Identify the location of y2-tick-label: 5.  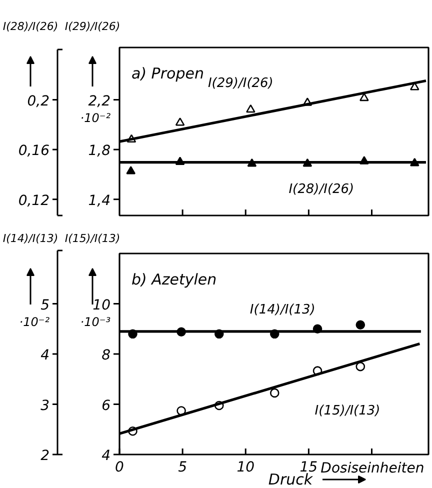
(45, 305).